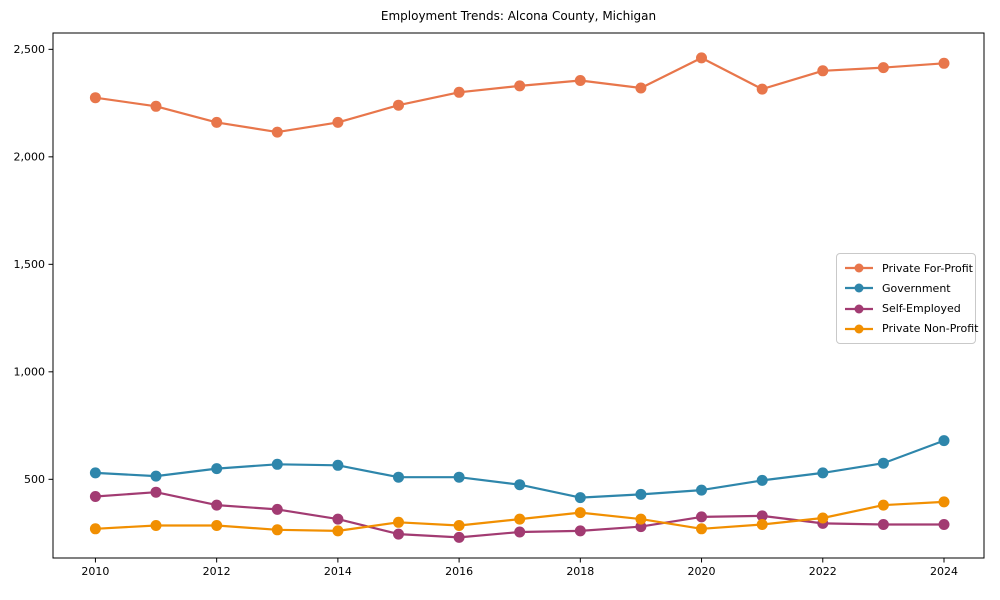 The image size is (1000, 600). I want to click on legend-item-government: Government, so click(906, 288).